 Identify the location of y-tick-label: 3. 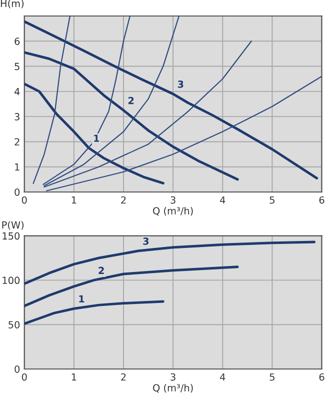
(17, 116).